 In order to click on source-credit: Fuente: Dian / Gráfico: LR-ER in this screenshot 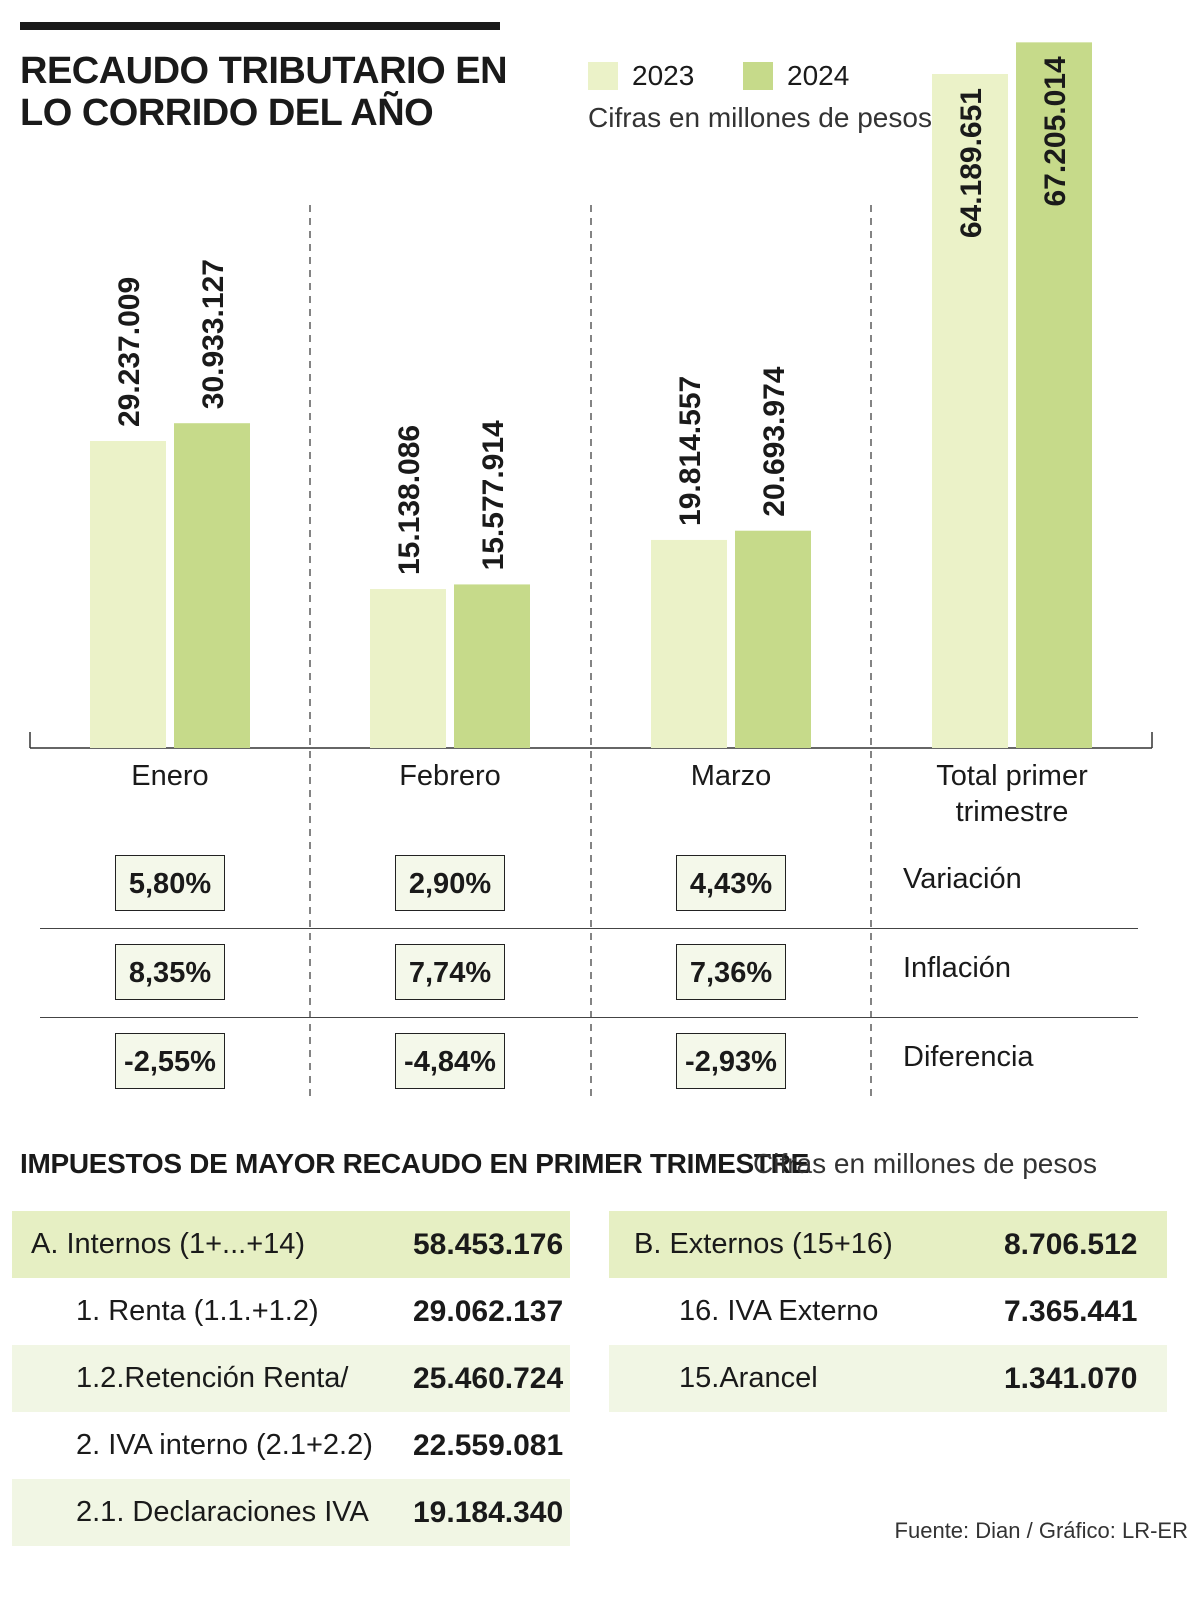, I will do `click(1041, 1530)`.